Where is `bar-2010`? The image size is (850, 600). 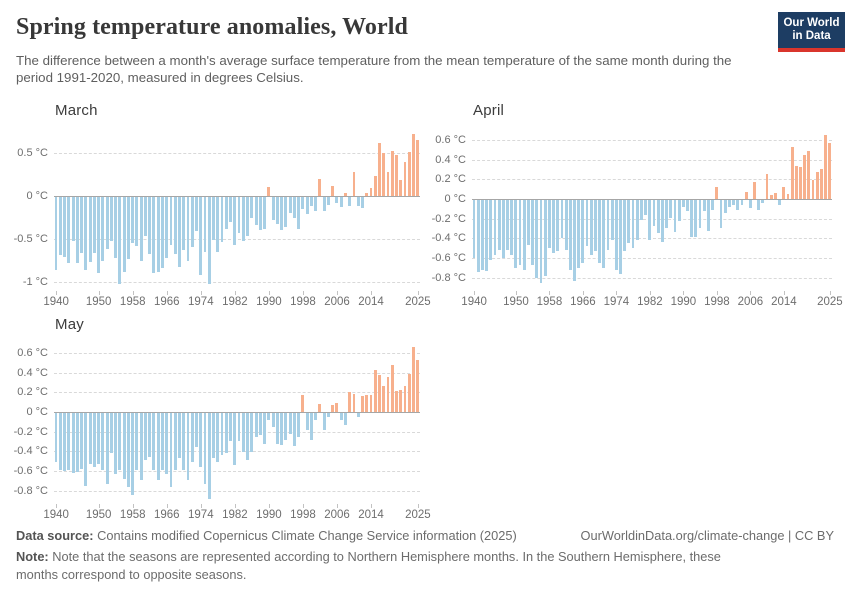 bar-2010 is located at coordinates (767, 186).